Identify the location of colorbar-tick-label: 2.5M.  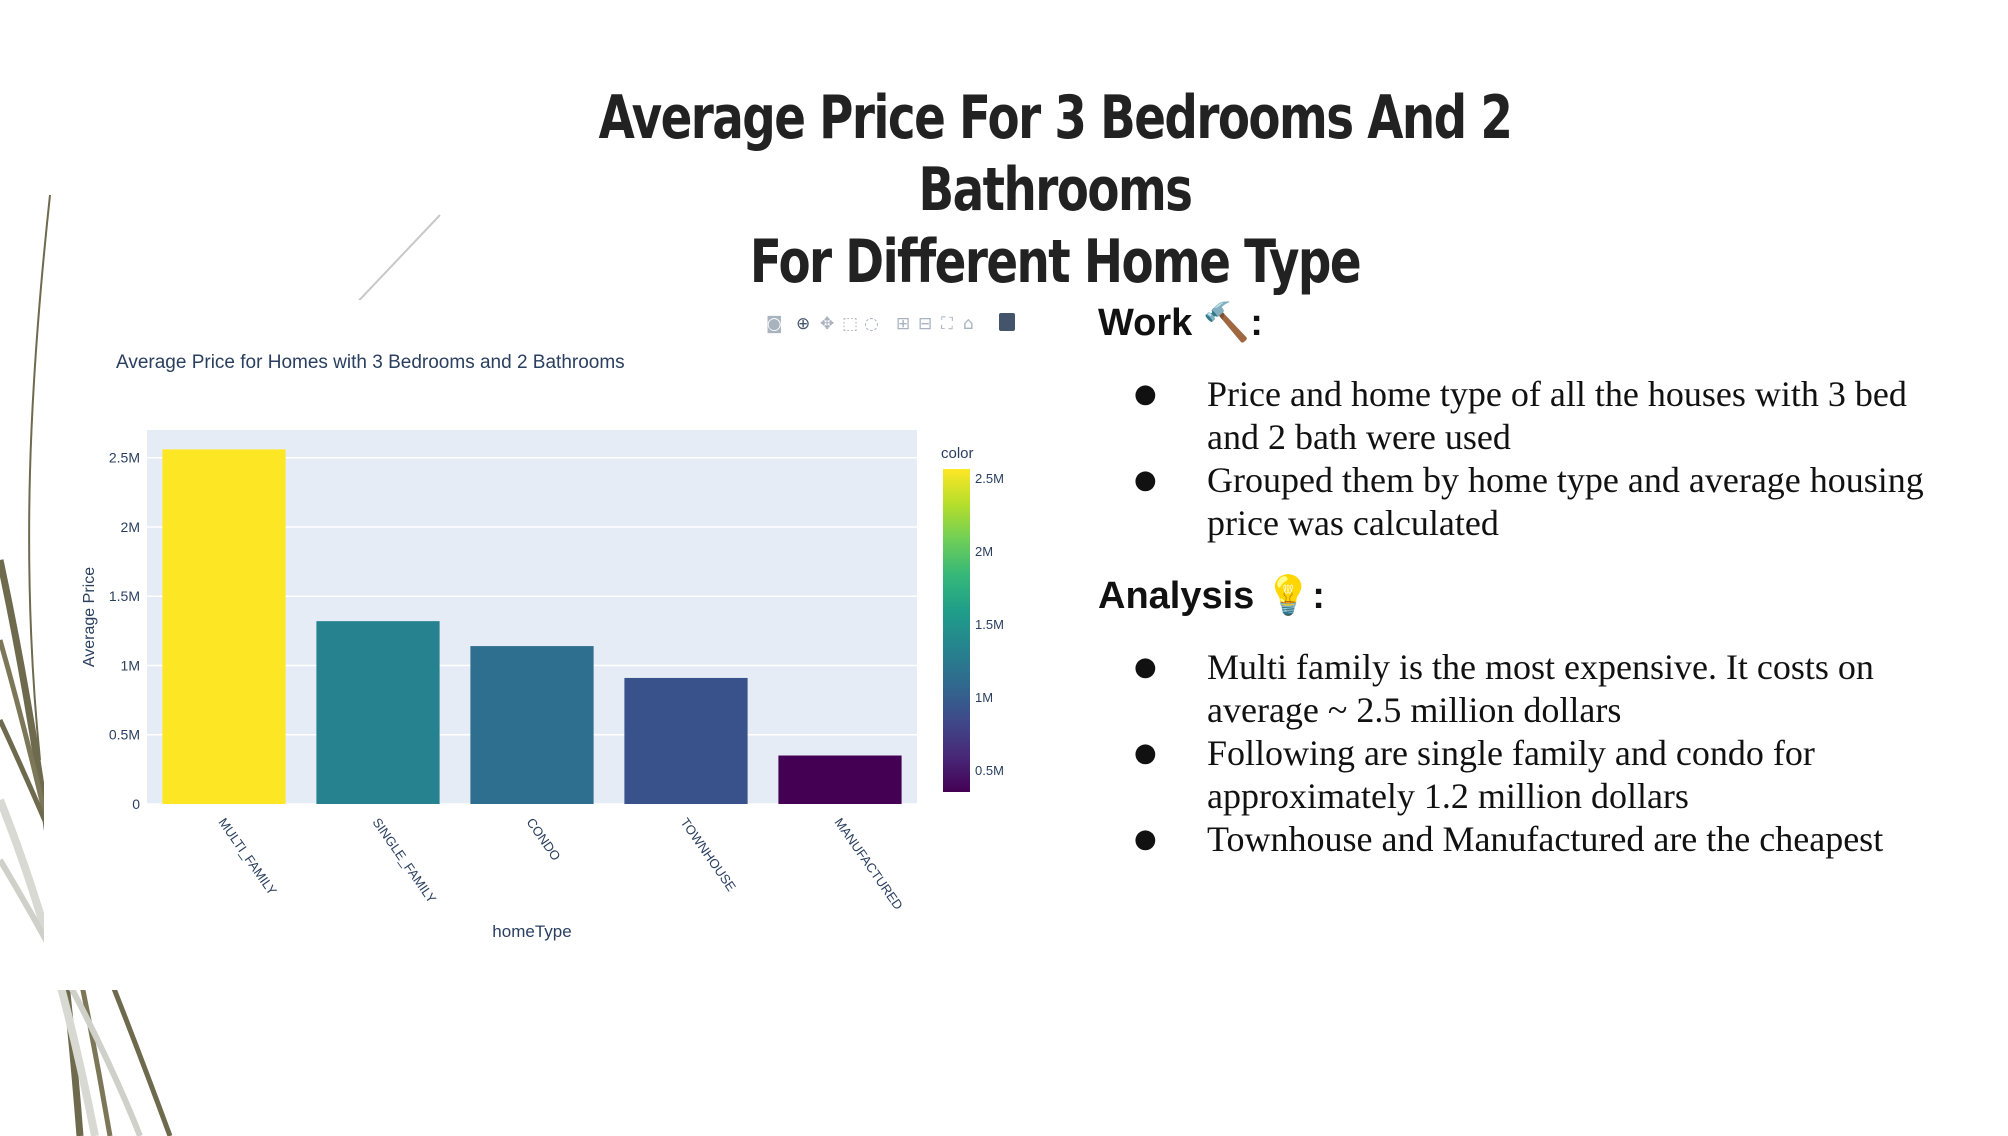
(989, 478).